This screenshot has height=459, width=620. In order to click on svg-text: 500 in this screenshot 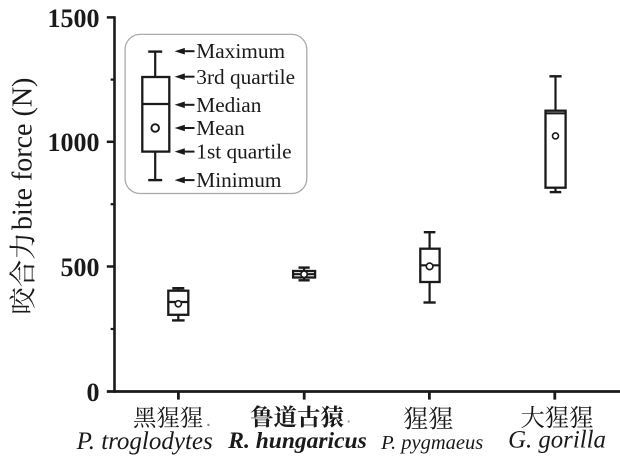, I will do `click(80, 267)`.